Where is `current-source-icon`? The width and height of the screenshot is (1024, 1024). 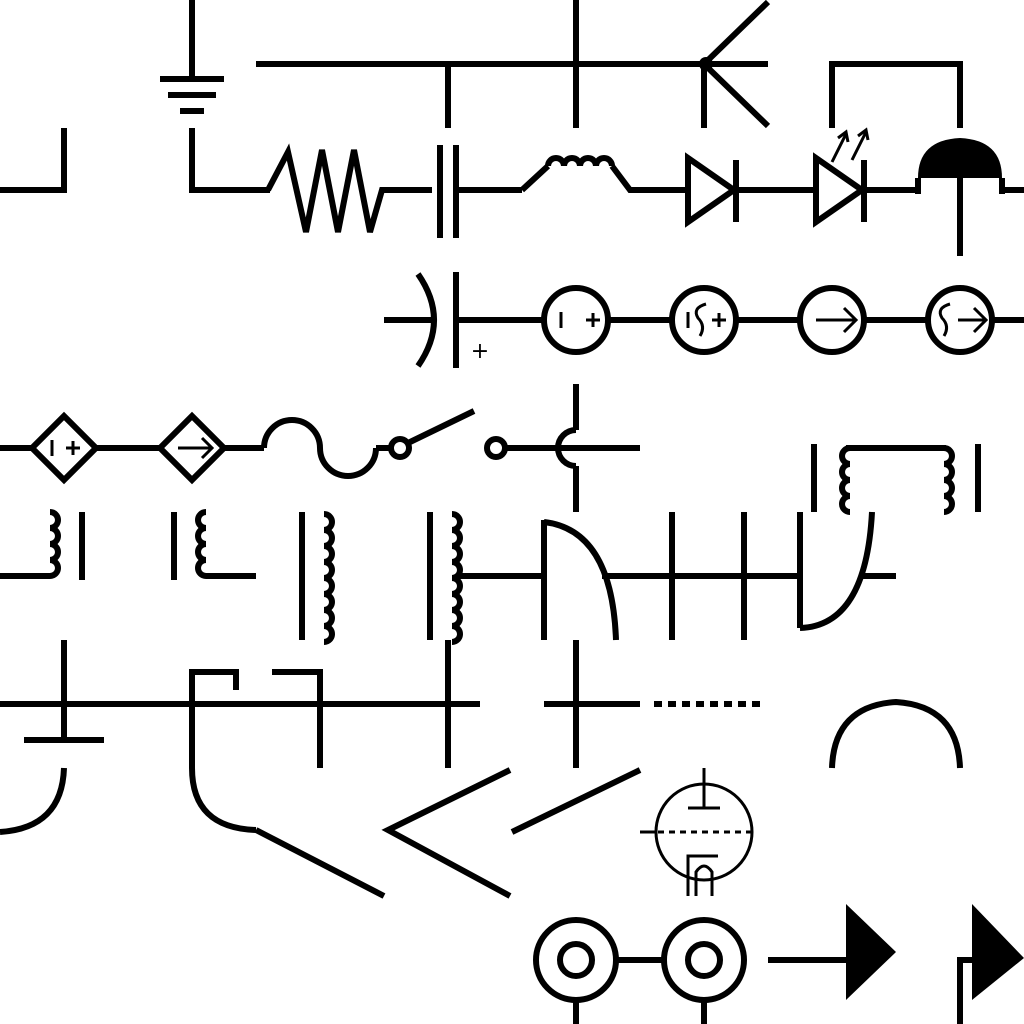 current-source-icon is located at coordinates (862, 320).